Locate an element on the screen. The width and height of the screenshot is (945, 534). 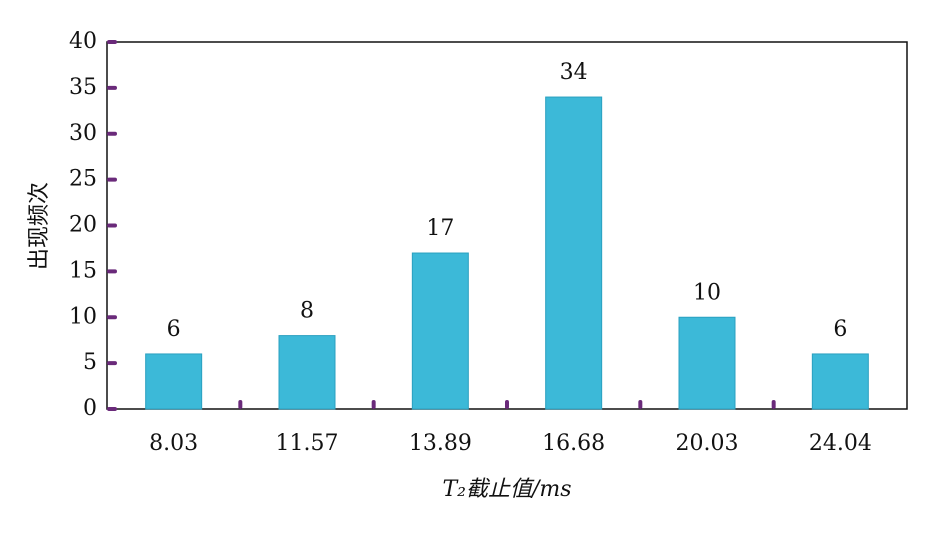
y-tick-label: 35 is located at coordinates (83, 87).